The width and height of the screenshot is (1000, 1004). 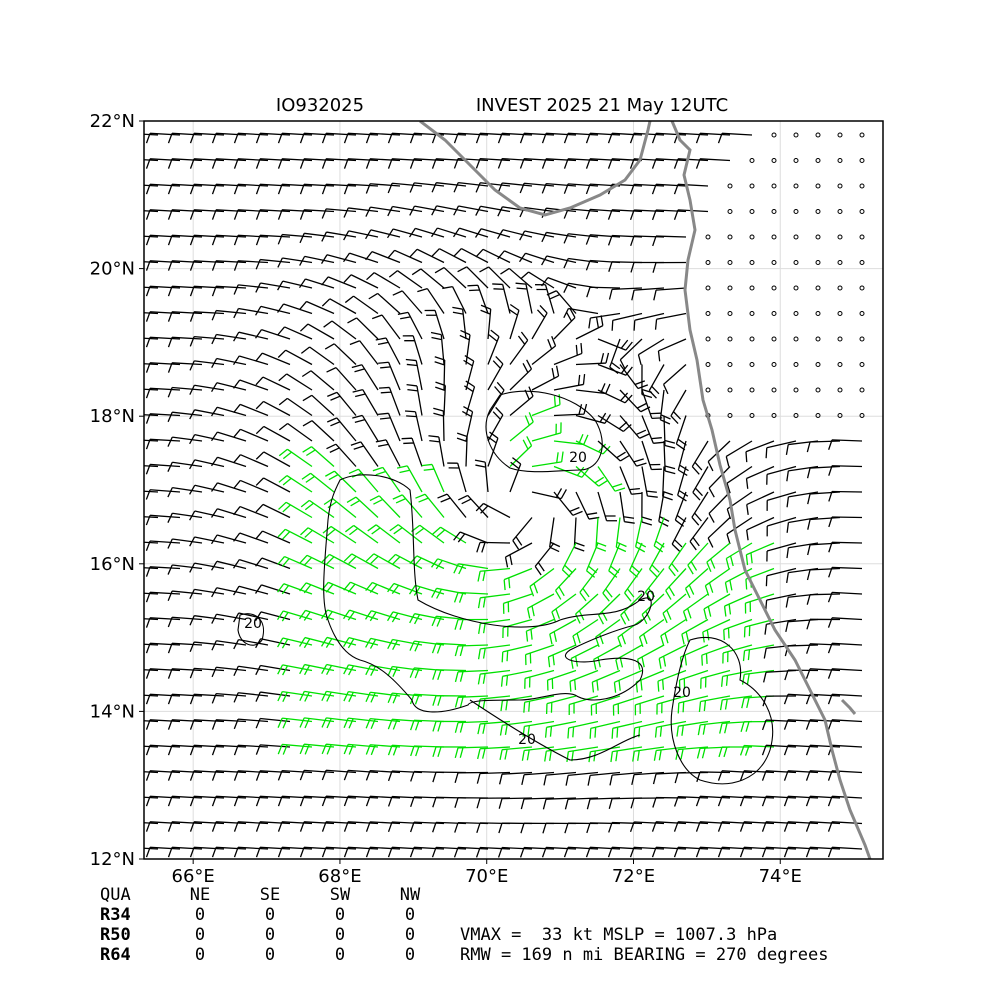 What do you see at coordinates (633, 876) in the screenshot?
I see `x-tick-label: 72°E` at bounding box center [633, 876].